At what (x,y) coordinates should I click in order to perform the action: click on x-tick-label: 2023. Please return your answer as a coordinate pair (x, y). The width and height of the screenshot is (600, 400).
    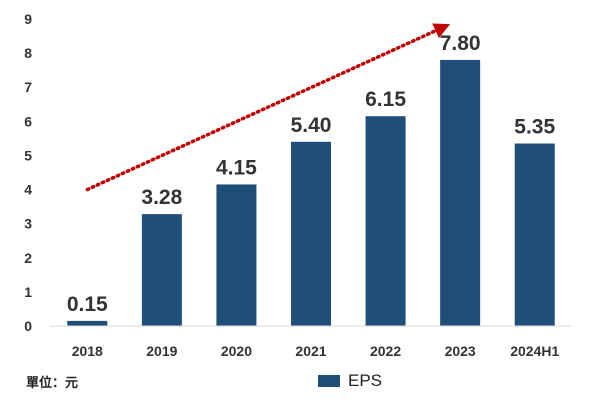
    Looking at the image, I should click on (460, 351).